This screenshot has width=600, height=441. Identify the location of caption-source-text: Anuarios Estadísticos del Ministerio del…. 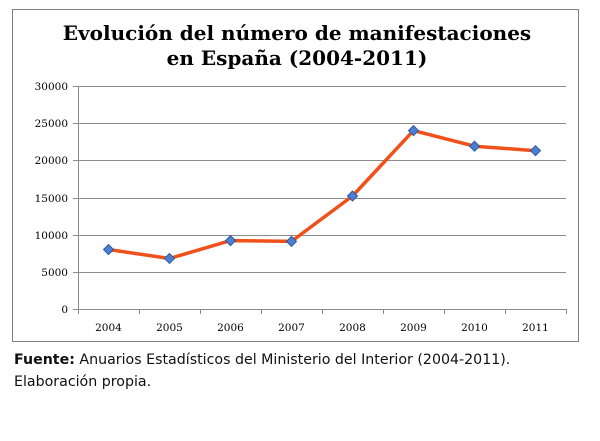
(262, 371).